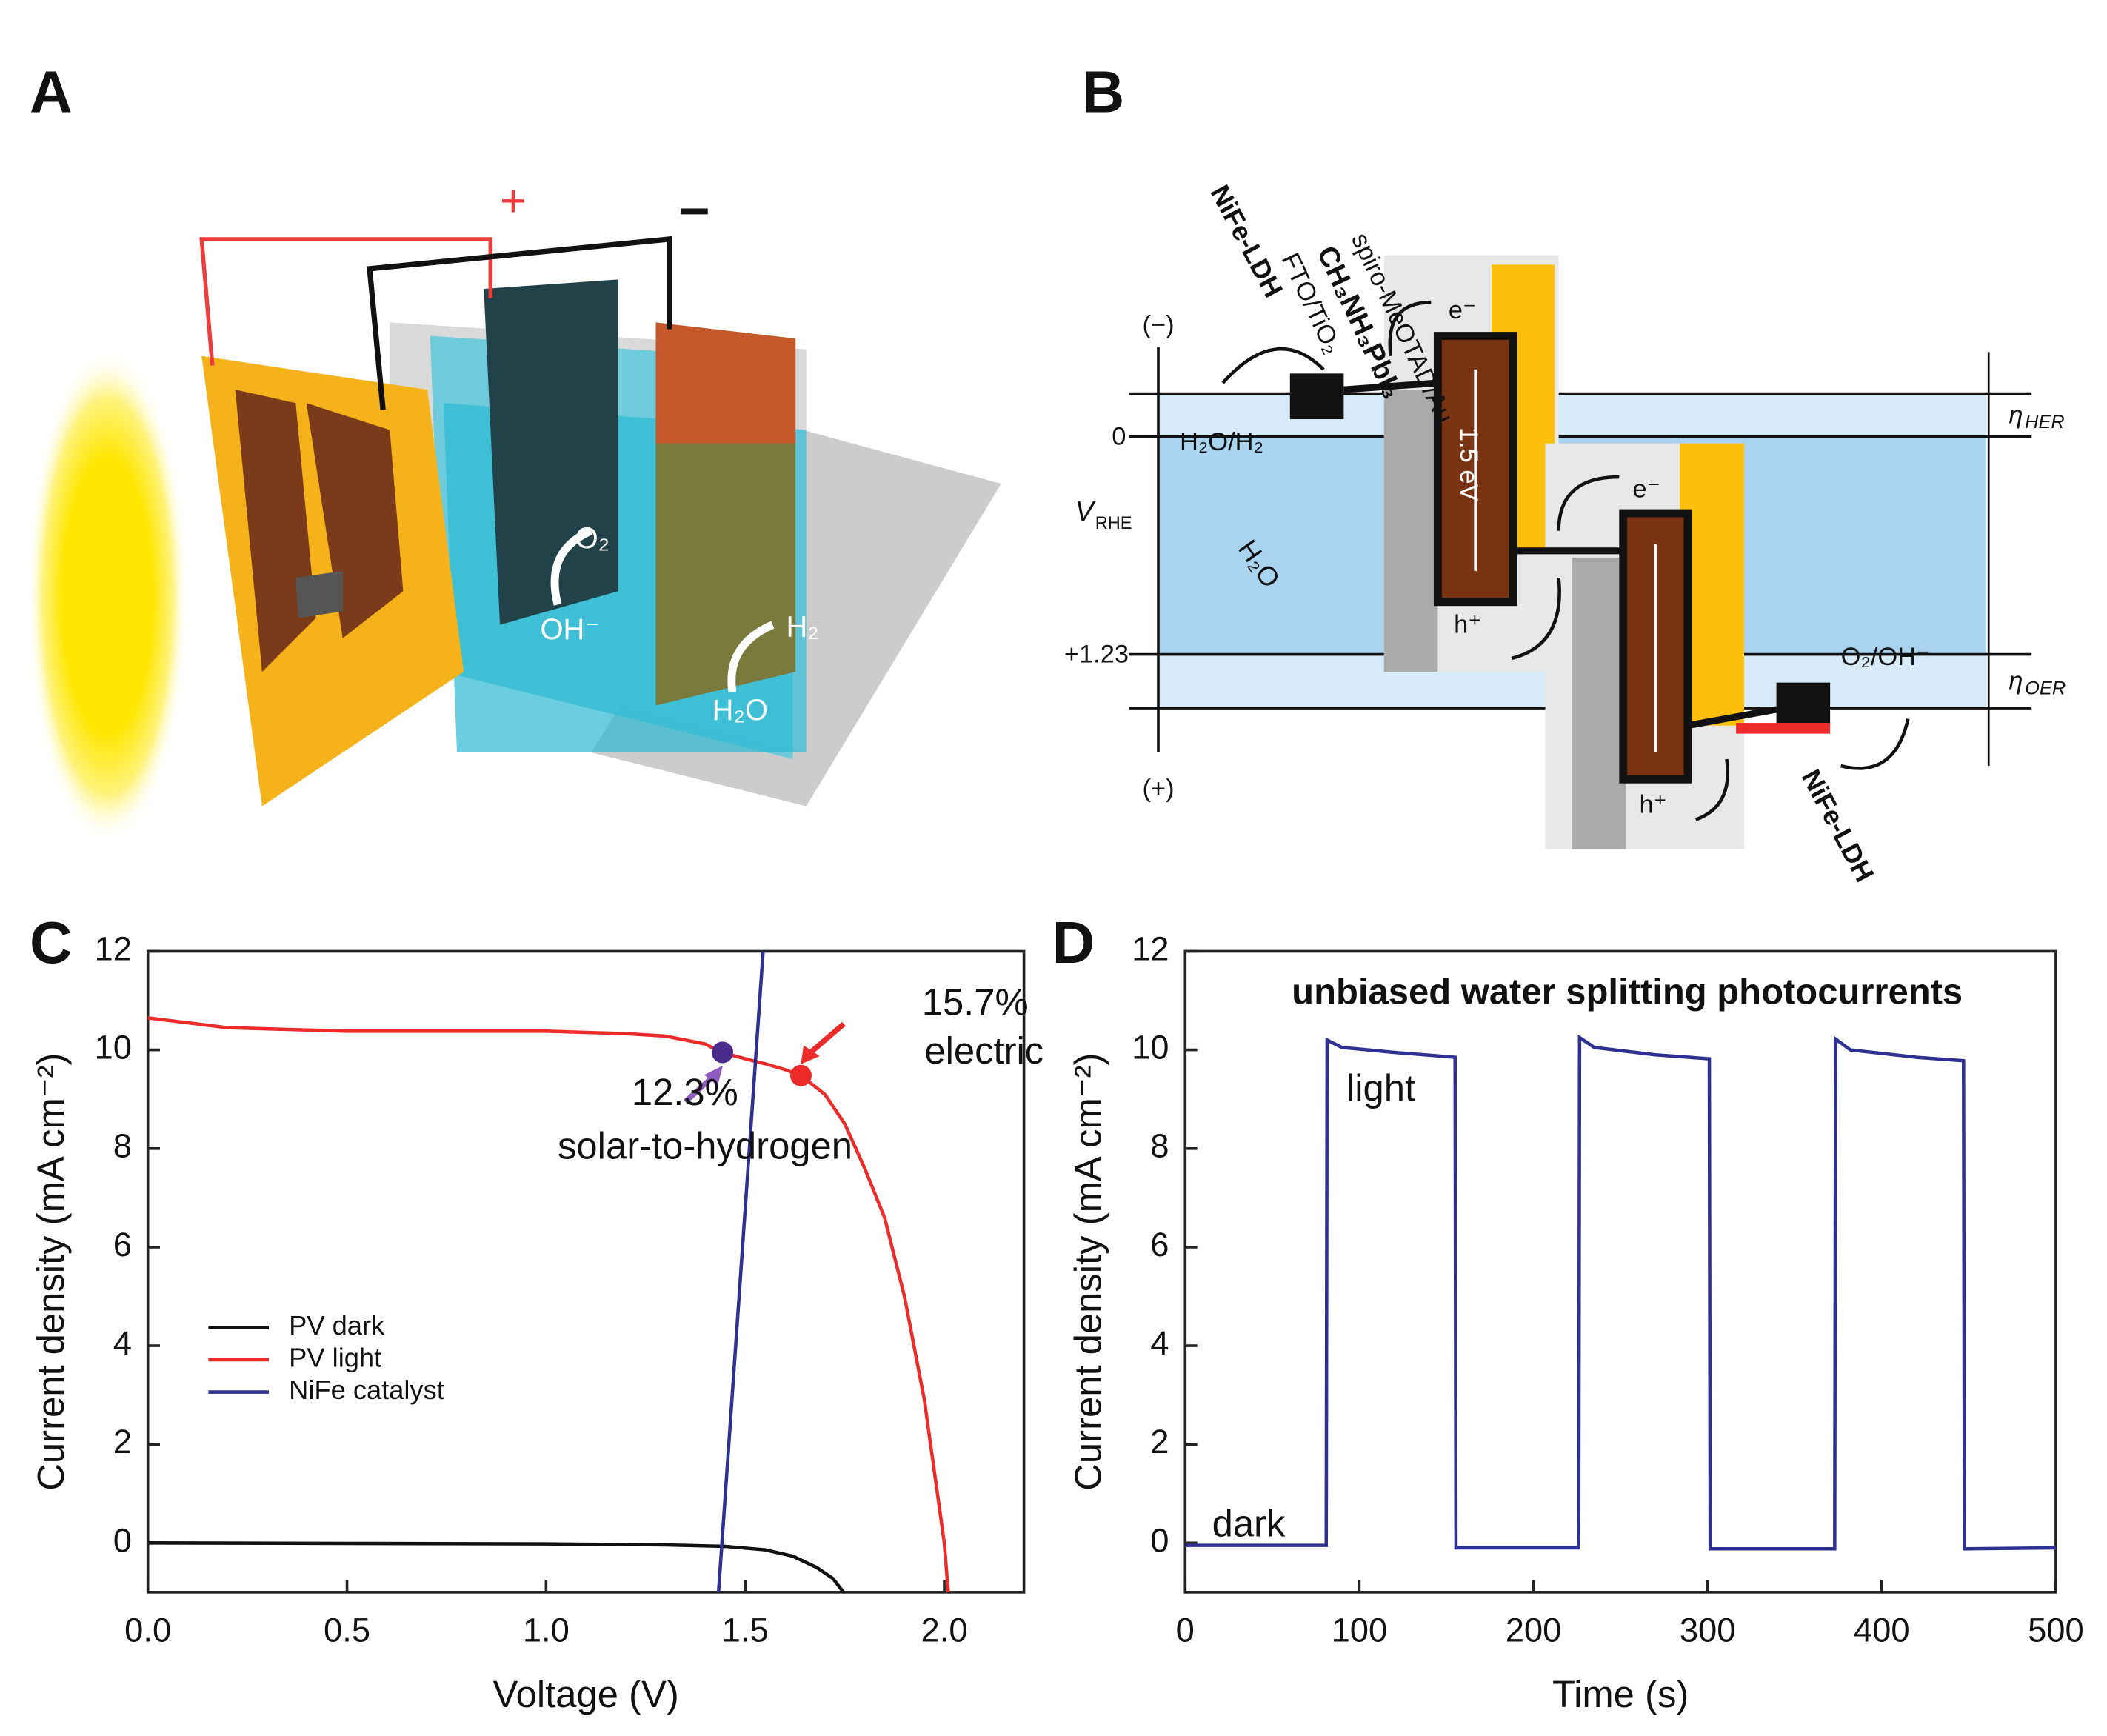 The image size is (2107, 1736). Describe the element at coordinates (975, 1002) in the screenshot. I see `annotation: 15.7%` at that location.